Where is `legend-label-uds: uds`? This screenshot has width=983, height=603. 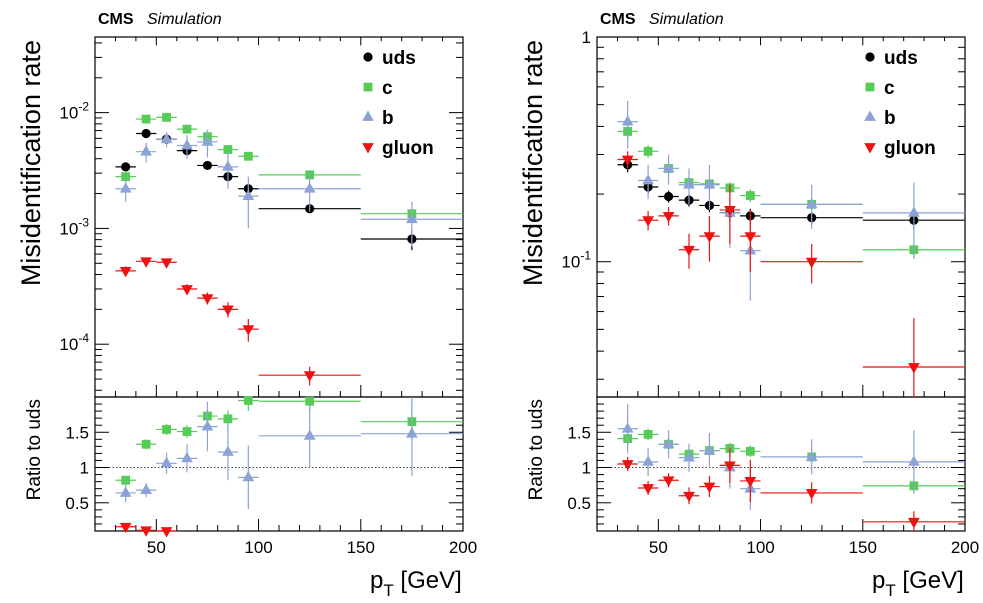 legend-label-uds: uds is located at coordinates (901, 58).